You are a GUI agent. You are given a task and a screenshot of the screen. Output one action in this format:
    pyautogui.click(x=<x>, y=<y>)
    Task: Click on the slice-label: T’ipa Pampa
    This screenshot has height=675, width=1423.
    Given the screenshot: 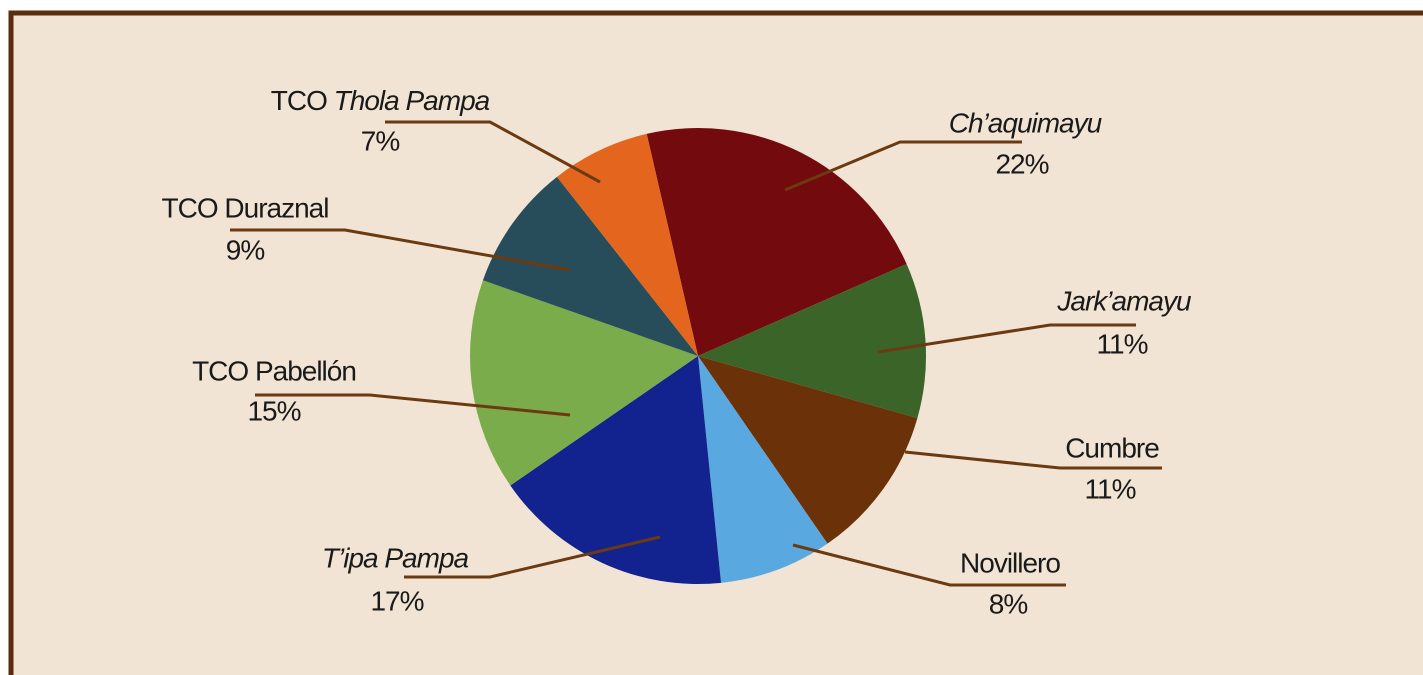 What is the action you would take?
    pyautogui.click(x=395, y=557)
    